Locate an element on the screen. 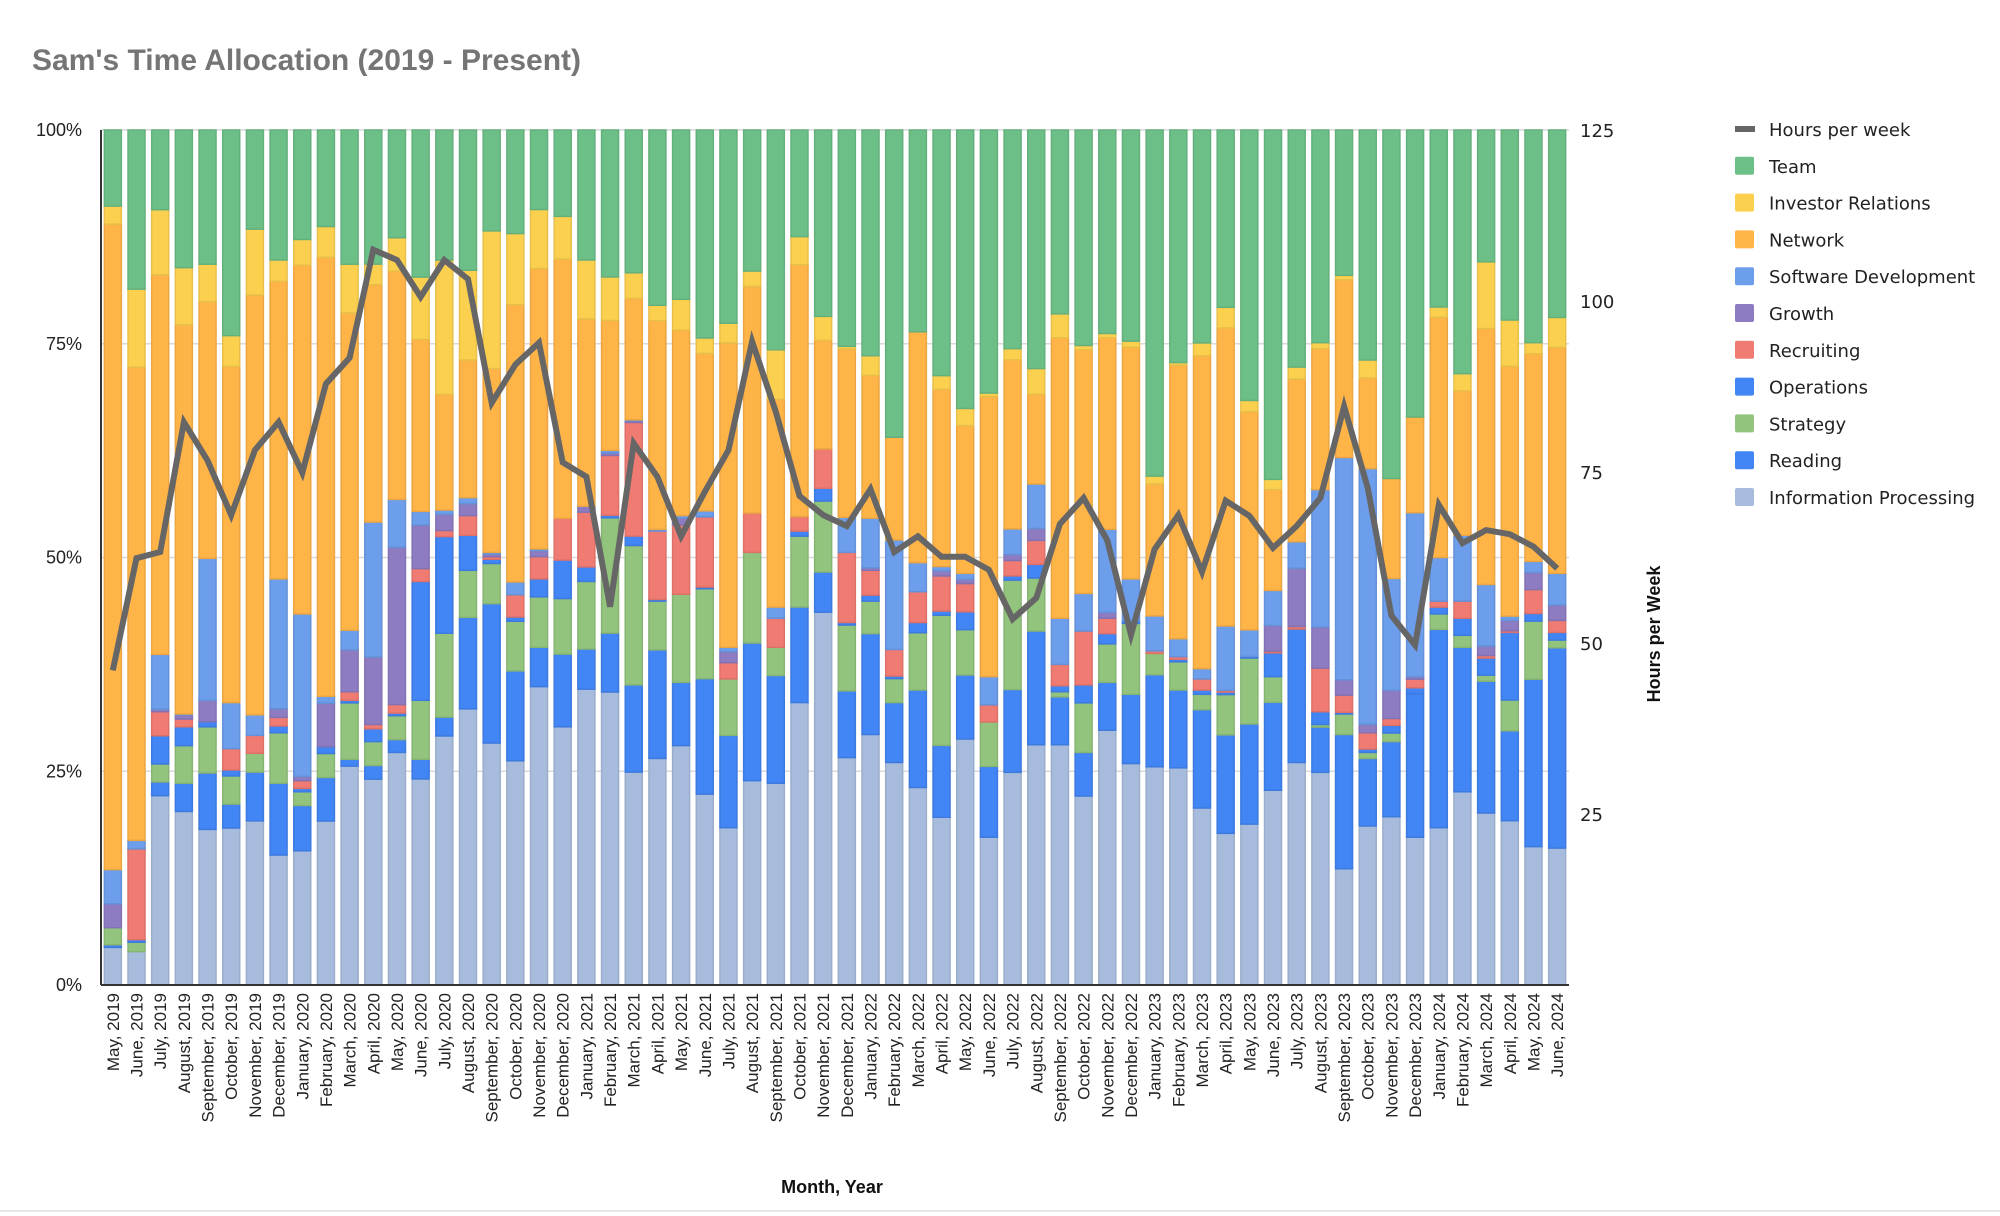 Image resolution: width=2000 pixels, height=1216 pixels. x-tick-label: June, 2020 is located at coordinates (421, 1035).